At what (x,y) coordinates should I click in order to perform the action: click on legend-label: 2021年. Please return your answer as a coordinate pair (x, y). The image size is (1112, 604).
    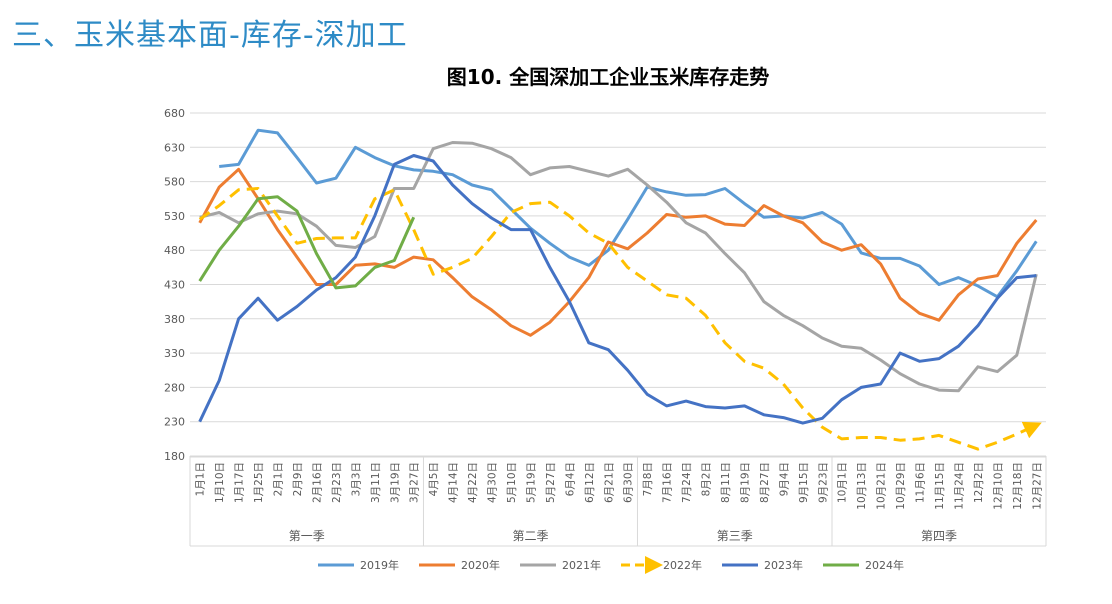
    Looking at the image, I should click on (581, 565).